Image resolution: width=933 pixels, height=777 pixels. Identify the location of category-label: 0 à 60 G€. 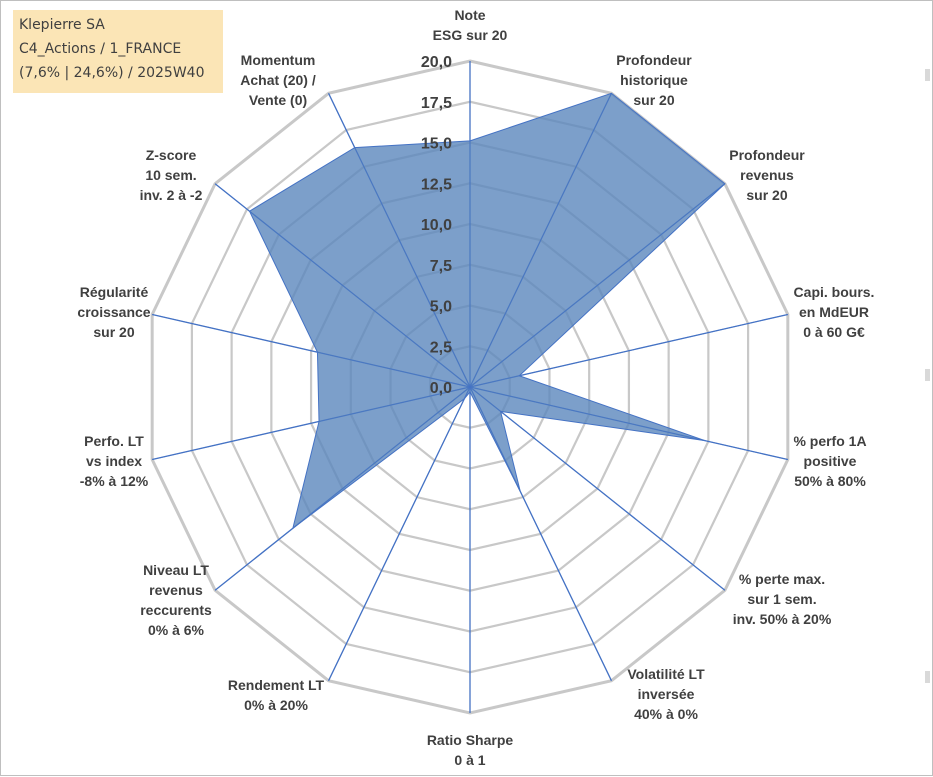
(834, 332).